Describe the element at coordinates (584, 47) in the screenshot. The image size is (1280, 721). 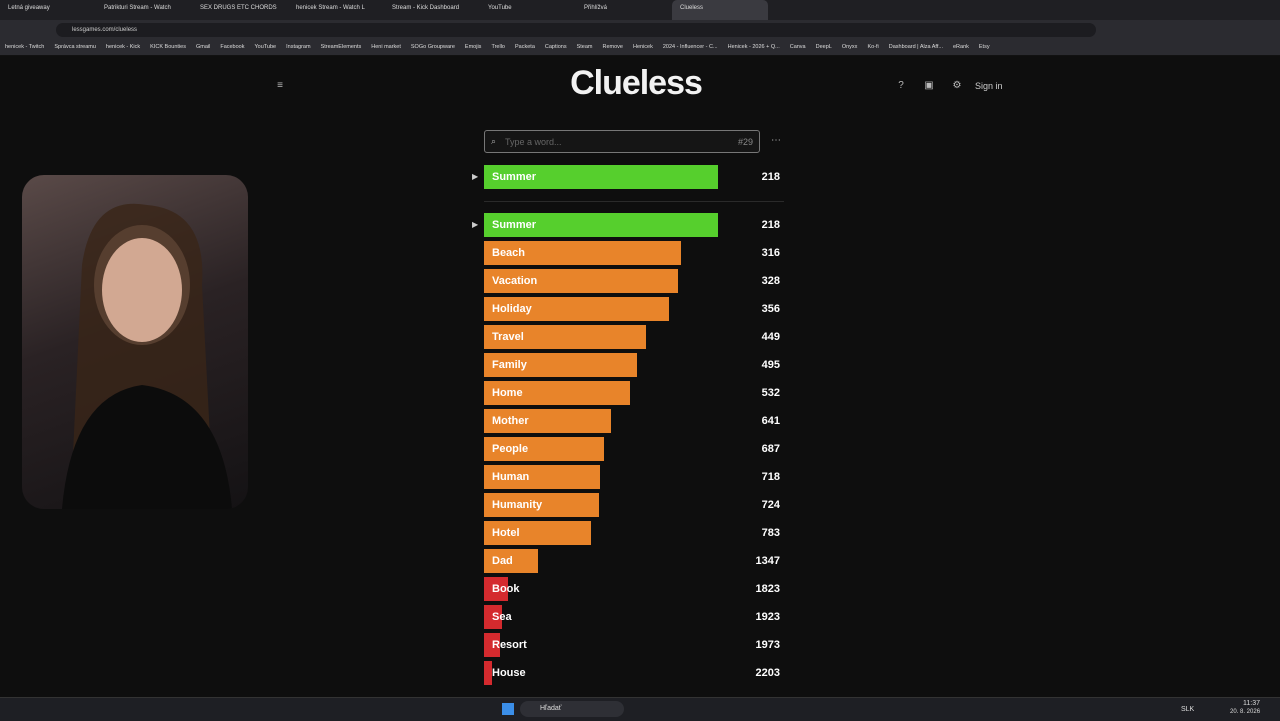
I see `bookmark: Steam` at that location.